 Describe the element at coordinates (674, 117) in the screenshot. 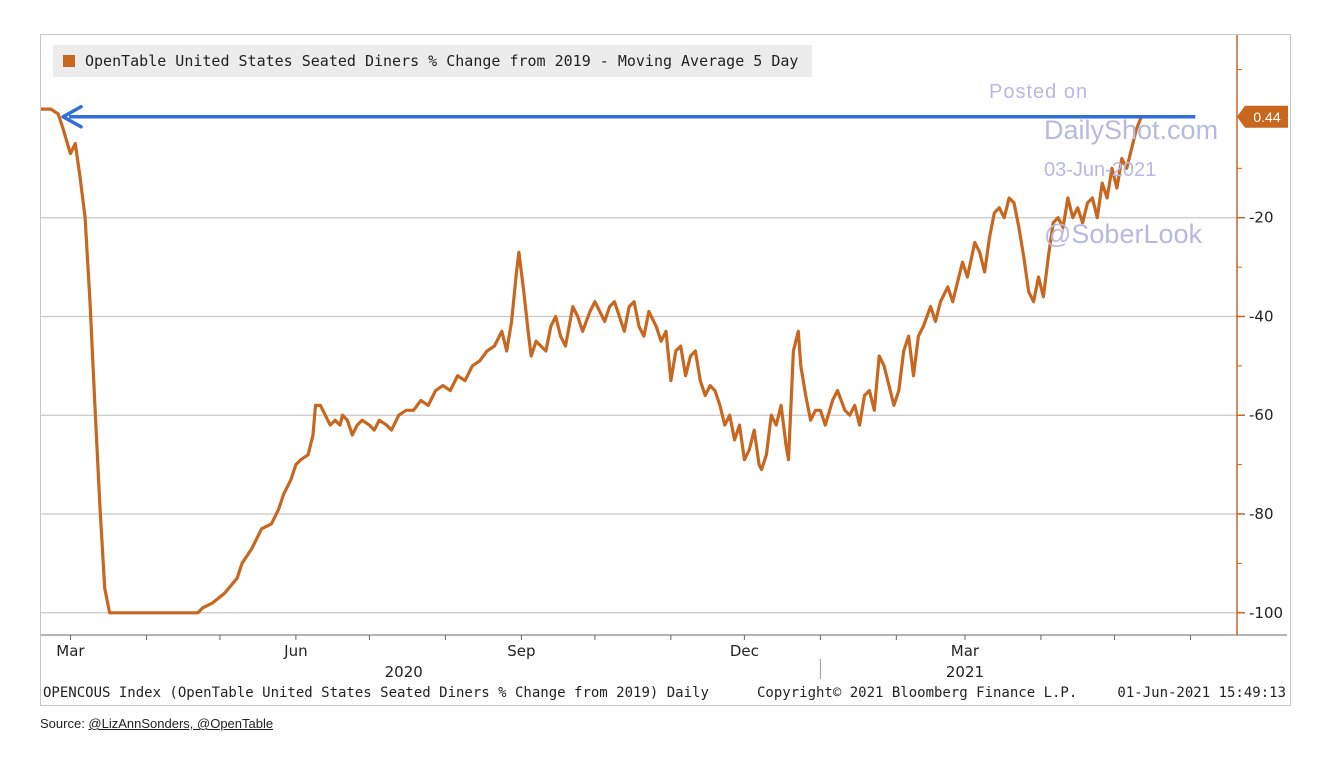

I see `annotation-layer: 0.44` at that location.